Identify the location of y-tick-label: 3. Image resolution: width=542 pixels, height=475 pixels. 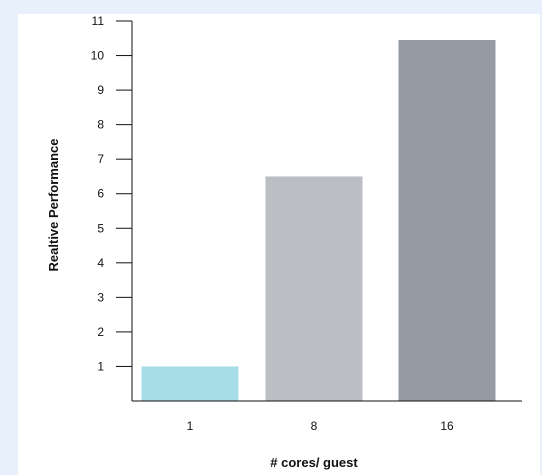
(100, 297).